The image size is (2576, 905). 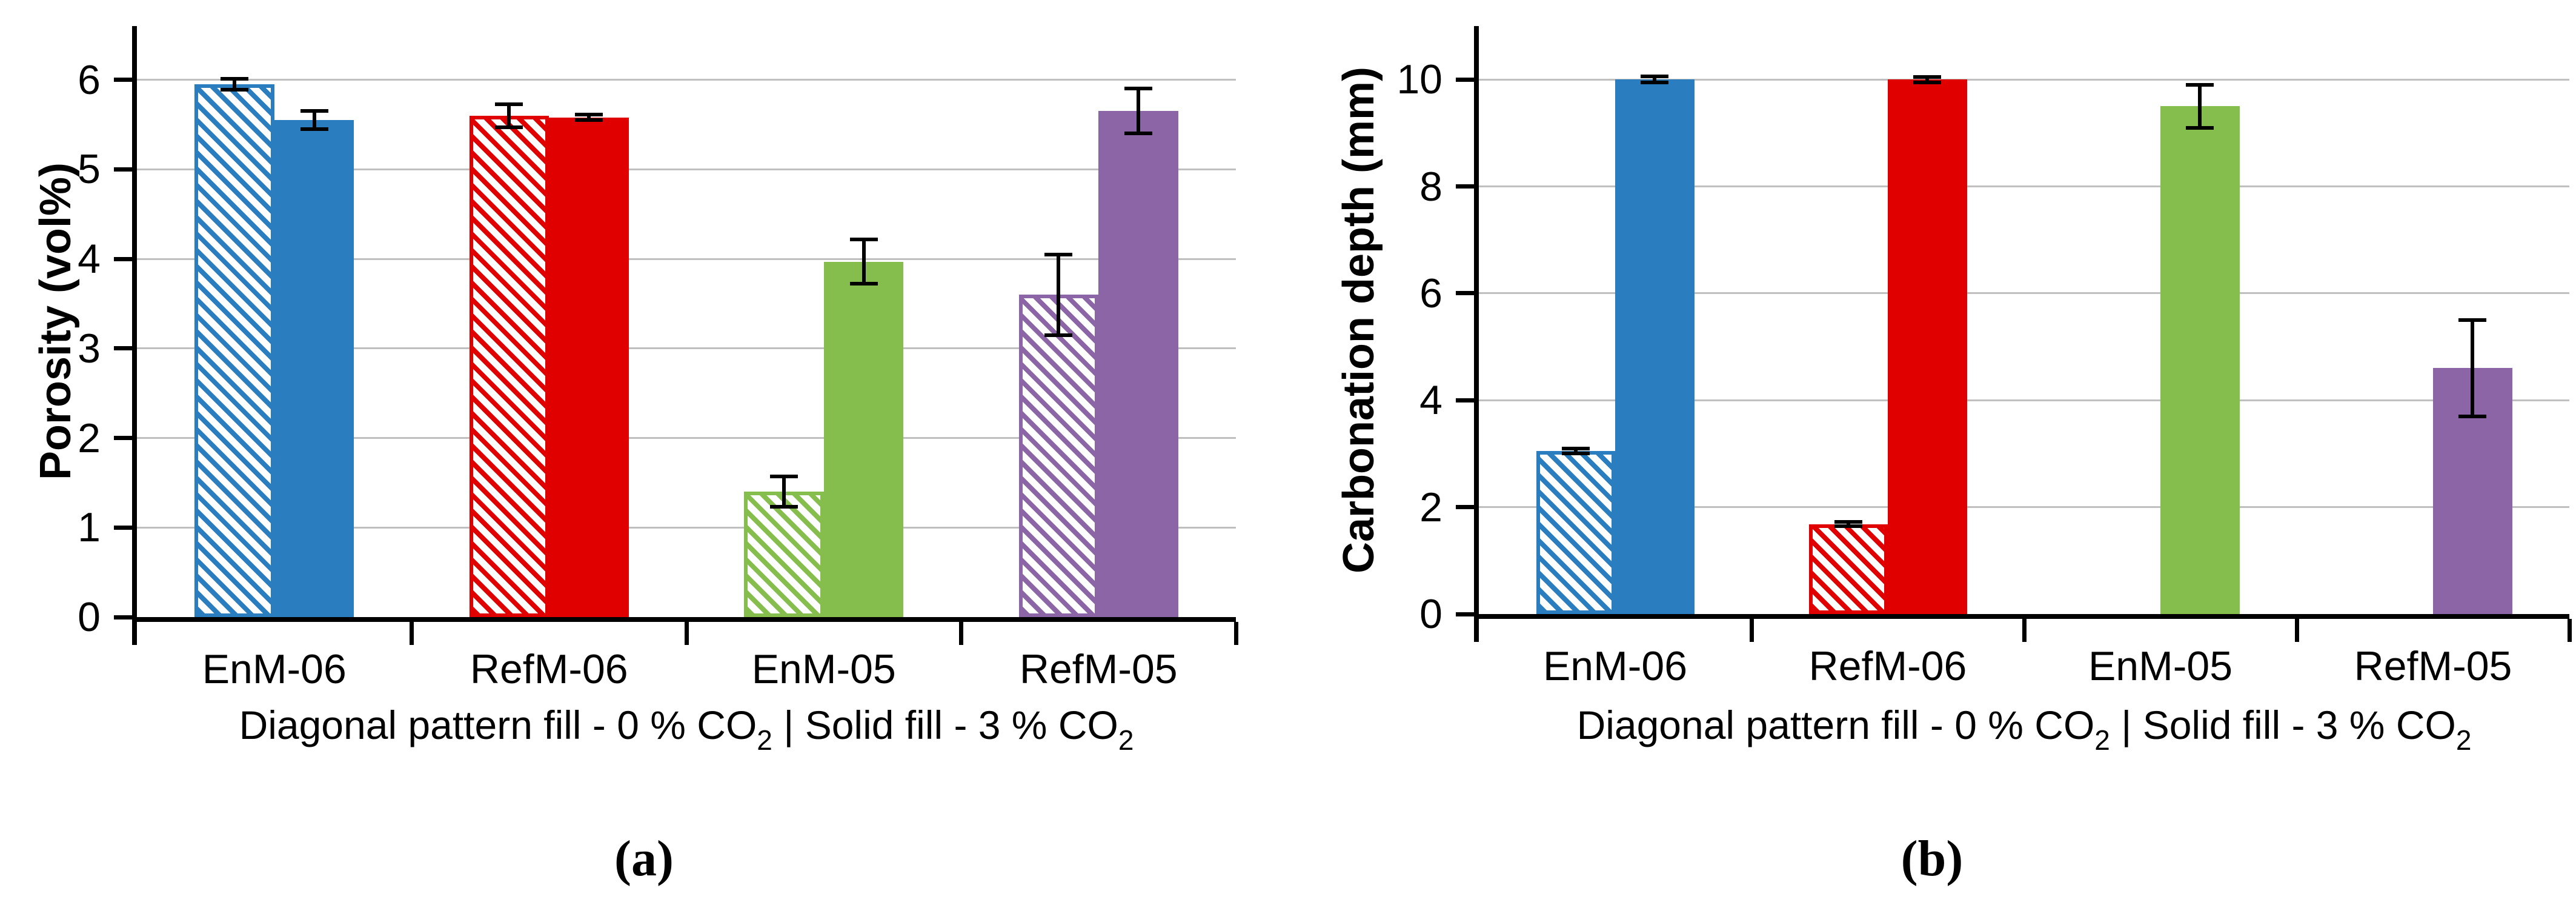 What do you see at coordinates (1058, 456) in the screenshot?
I see `bar-refm-05-hatched` at bounding box center [1058, 456].